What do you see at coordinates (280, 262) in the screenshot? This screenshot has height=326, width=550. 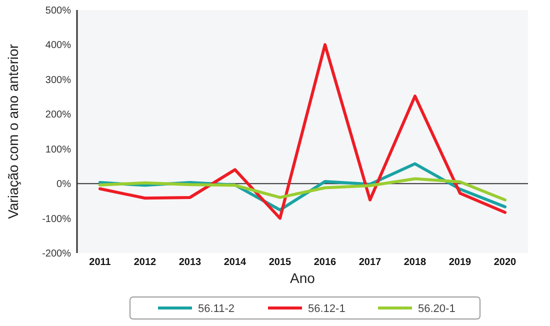 I see `x-tick-label: 2015` at bounding box center [280, 262].